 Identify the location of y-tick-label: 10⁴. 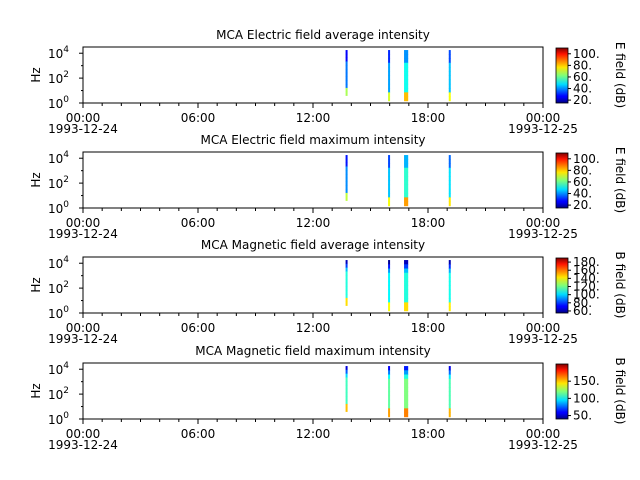
(58, 263).